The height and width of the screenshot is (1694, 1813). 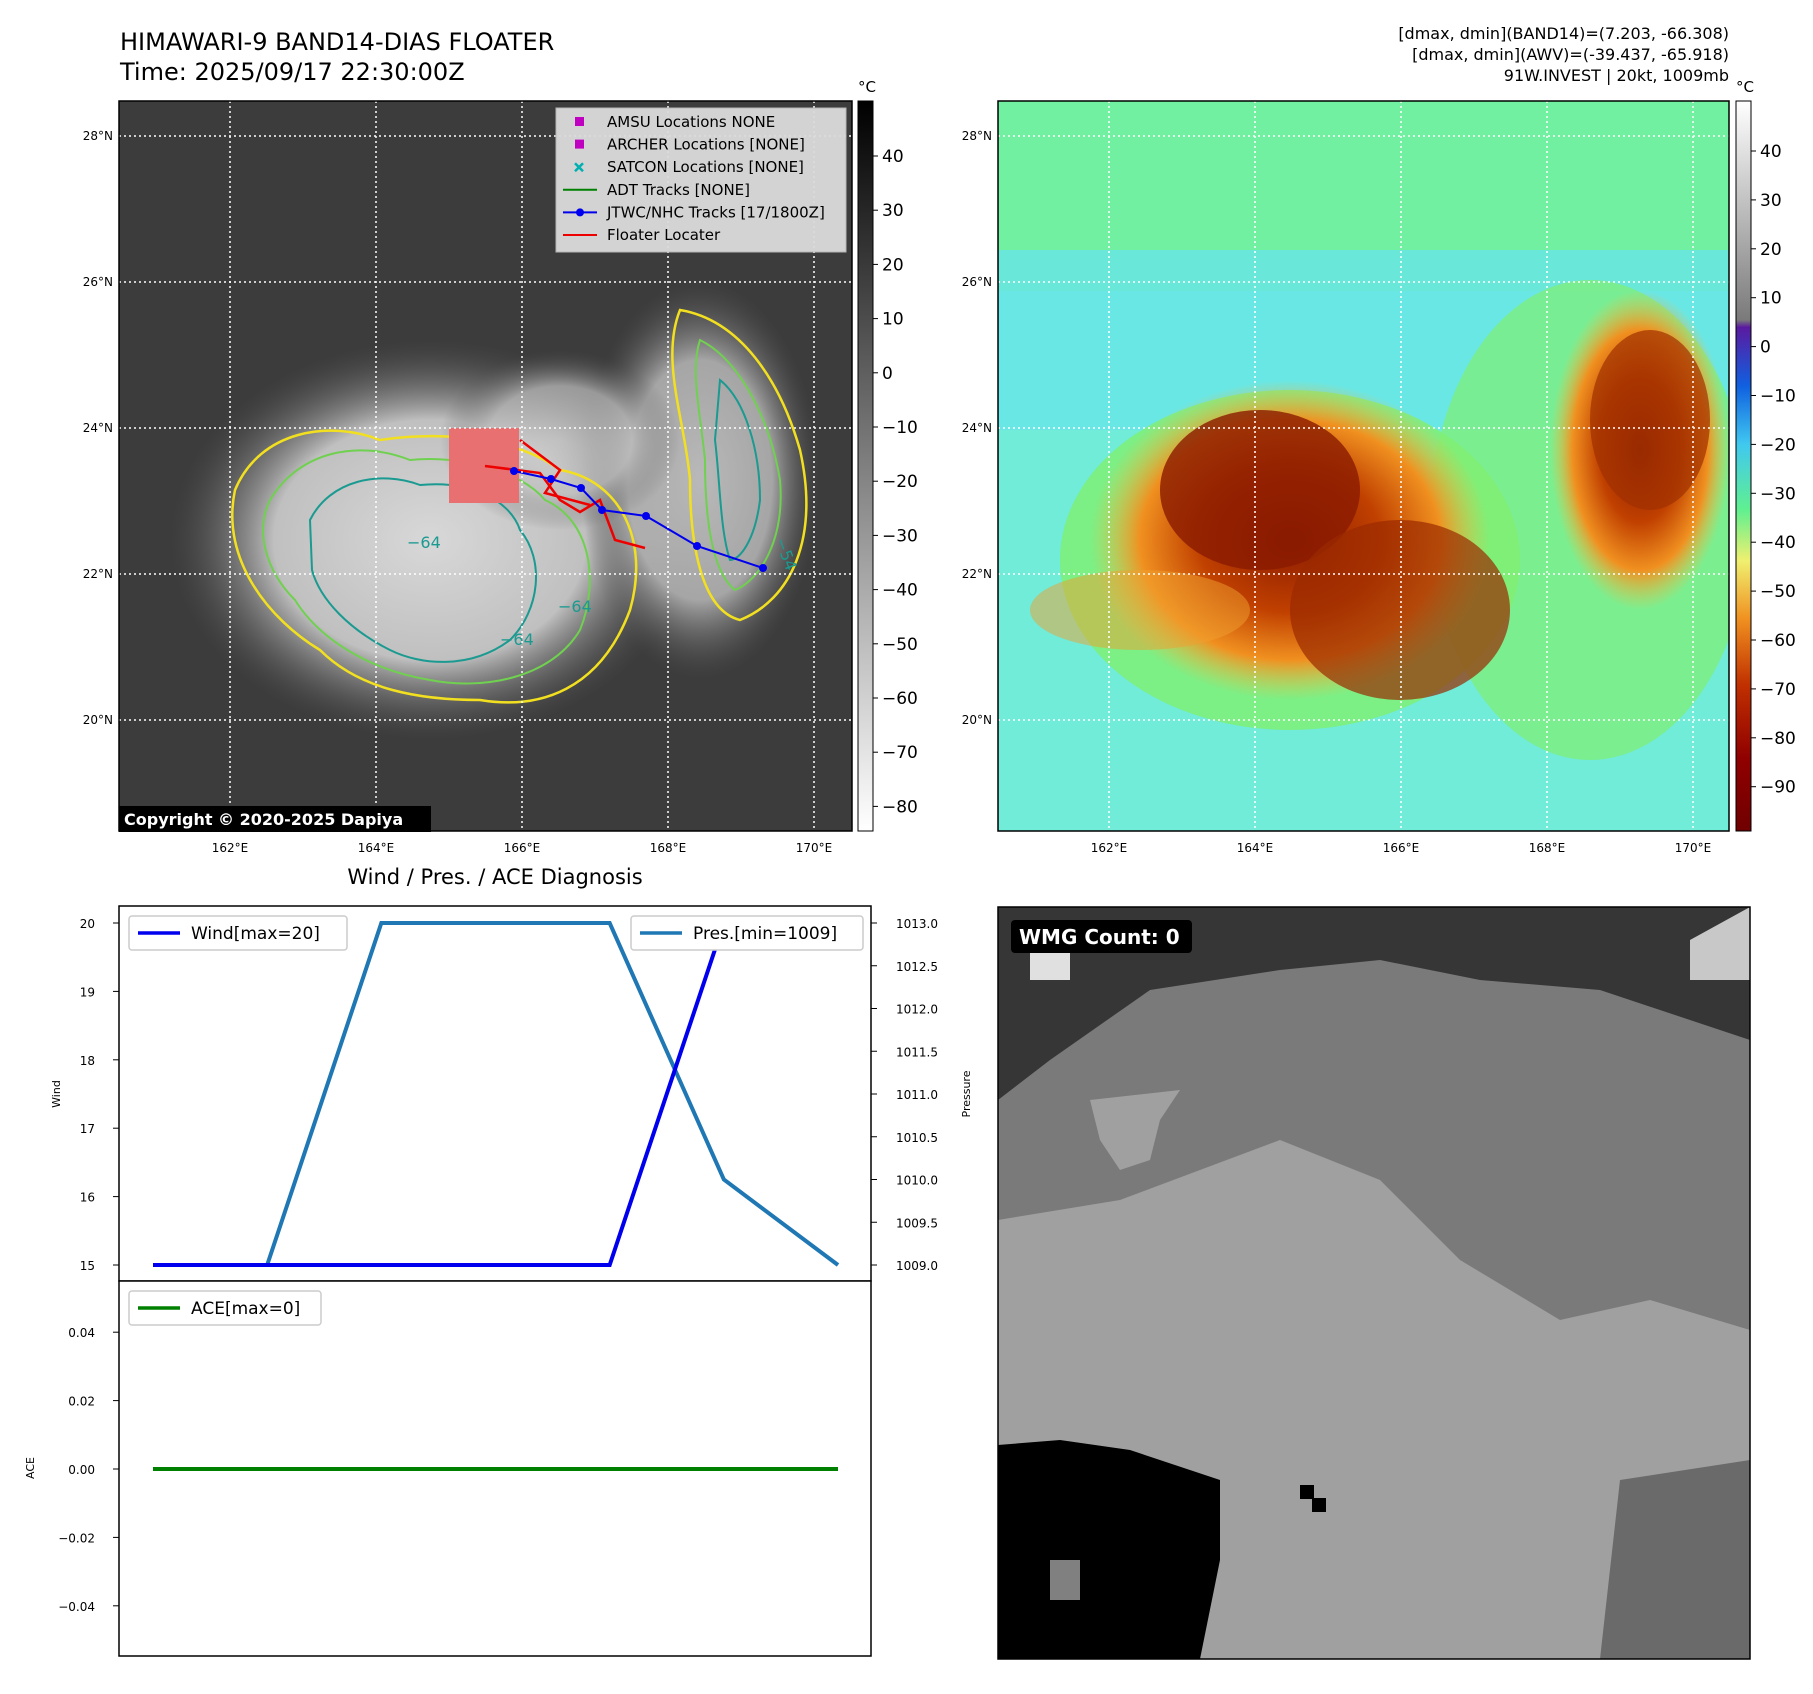 I want to click on wind-legend: Wind[max=20], so click(x=238, y=933).